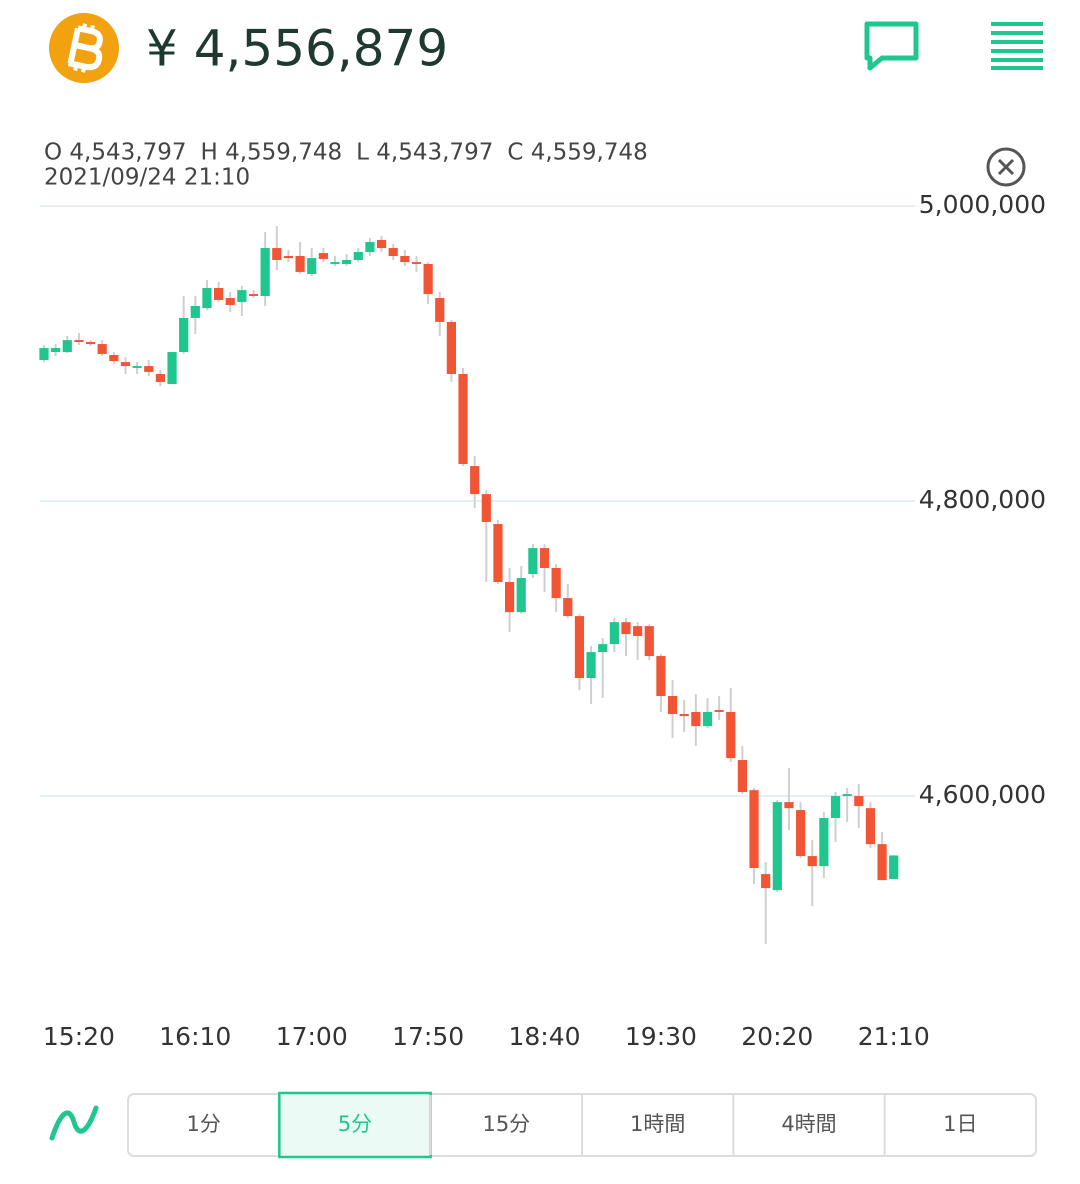 This screenshot has width=1080, height=1184. Describe the element at coordinates (428, 1036) in the screenshot. I see `x-tick-label: 17:50` at that location.